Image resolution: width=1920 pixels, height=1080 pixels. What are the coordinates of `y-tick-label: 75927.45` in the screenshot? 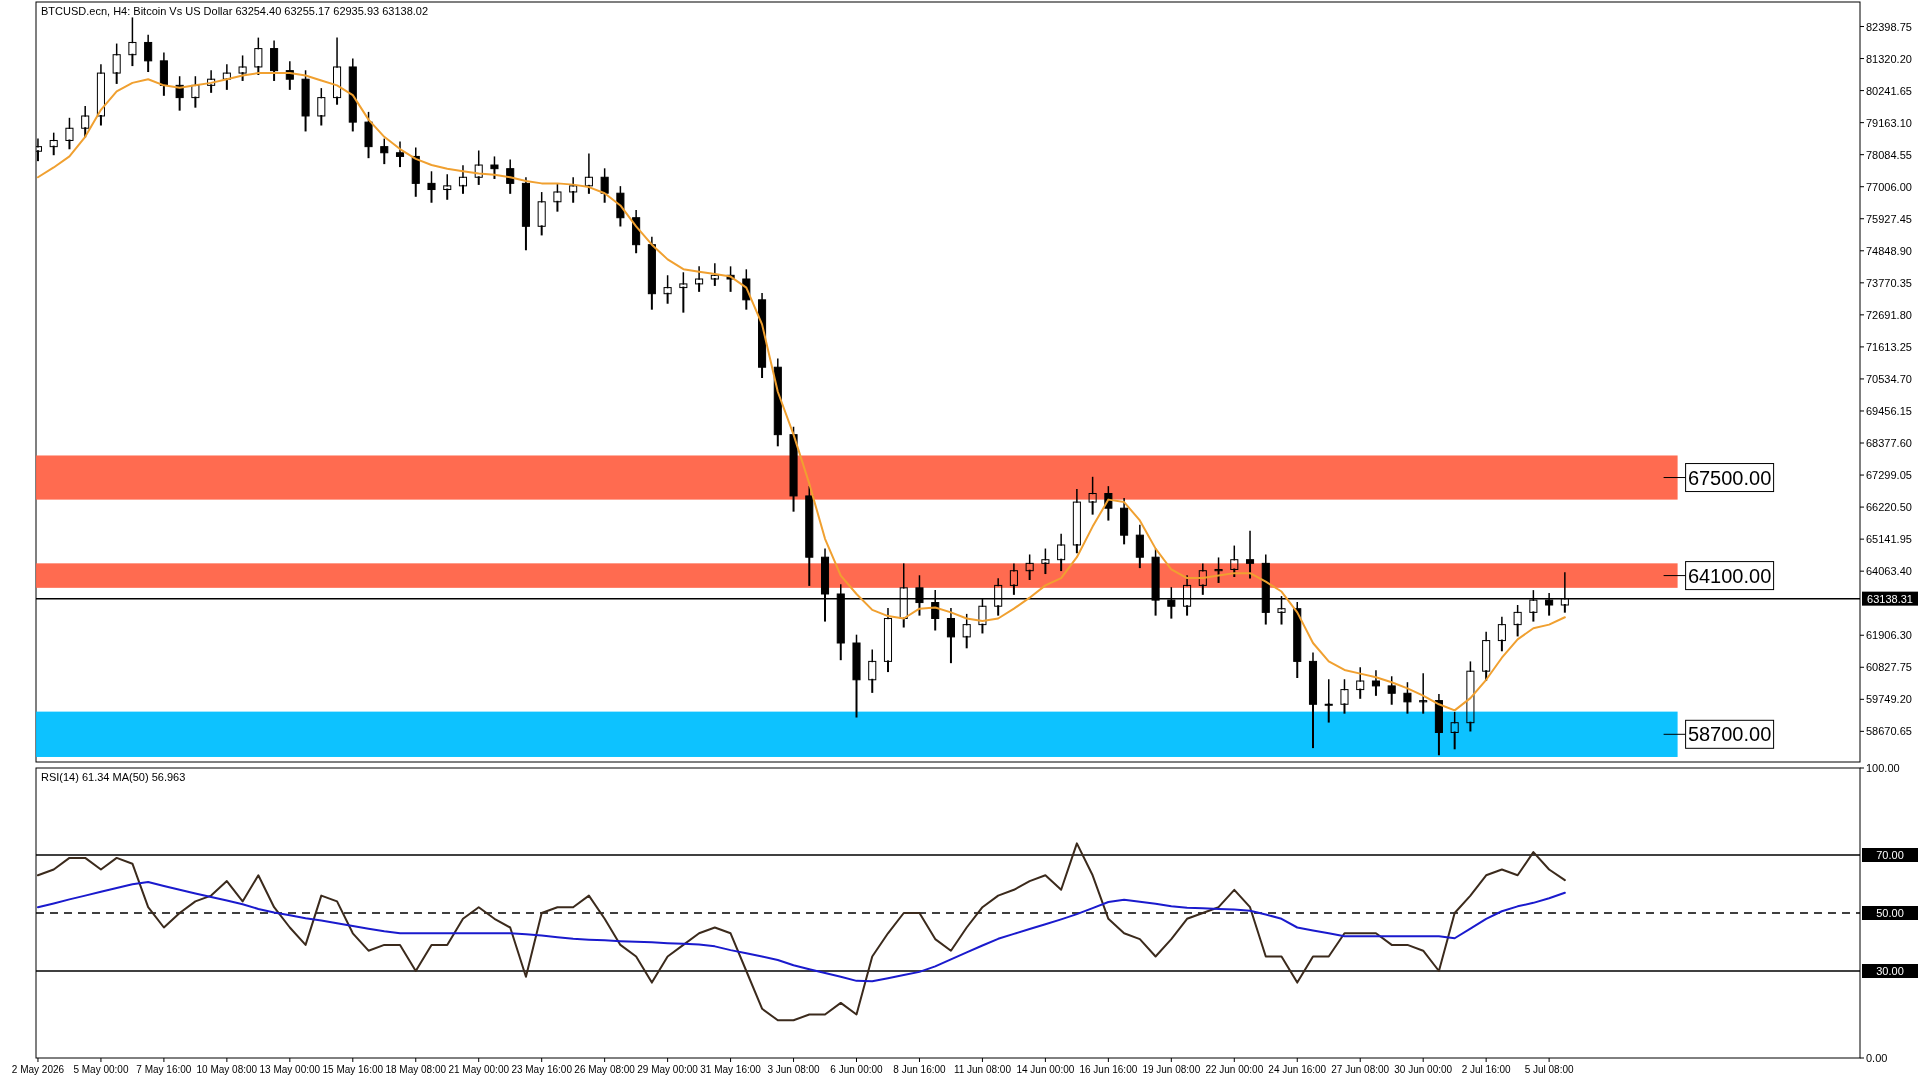 It's located at (1889, 218).